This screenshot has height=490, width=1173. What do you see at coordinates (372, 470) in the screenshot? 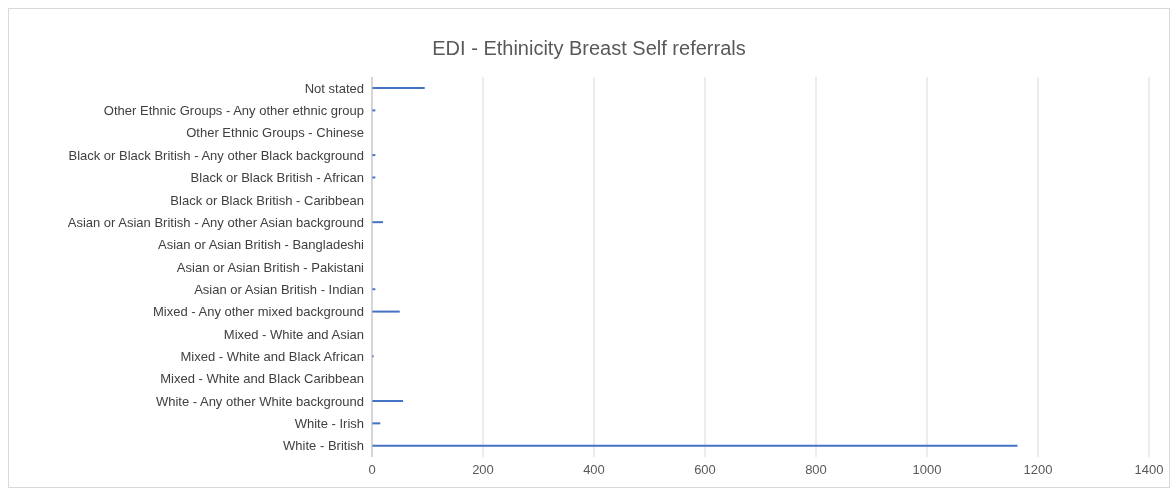
I see `x-tick-label: 0` at bounding box center [372, 470].